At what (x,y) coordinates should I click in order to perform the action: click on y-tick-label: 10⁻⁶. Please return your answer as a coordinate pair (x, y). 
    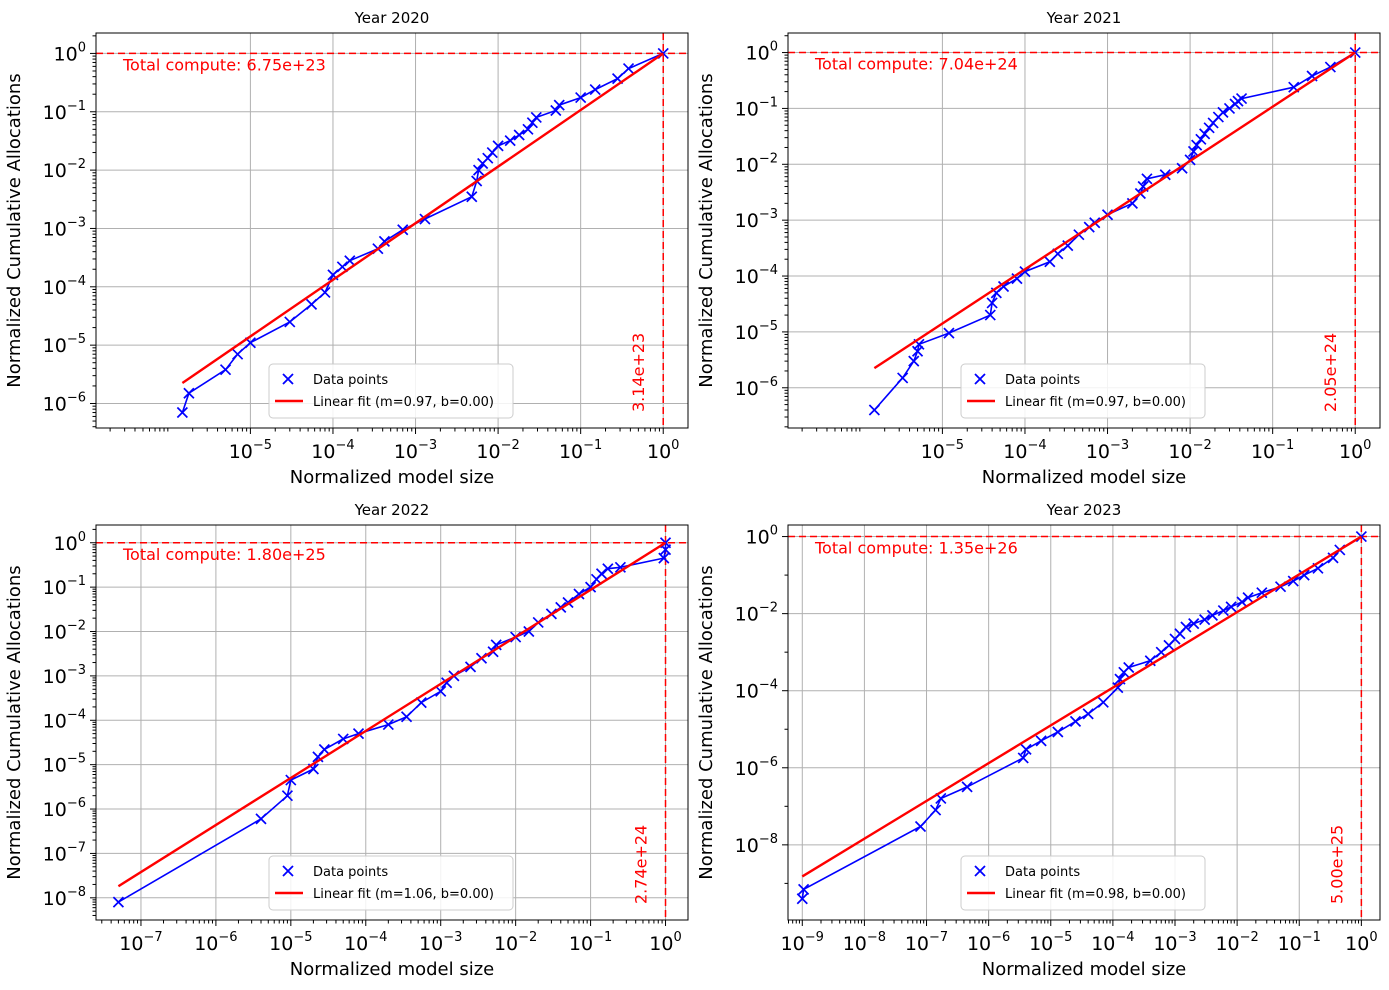
    Looking at the image, I should click on (756, 387).